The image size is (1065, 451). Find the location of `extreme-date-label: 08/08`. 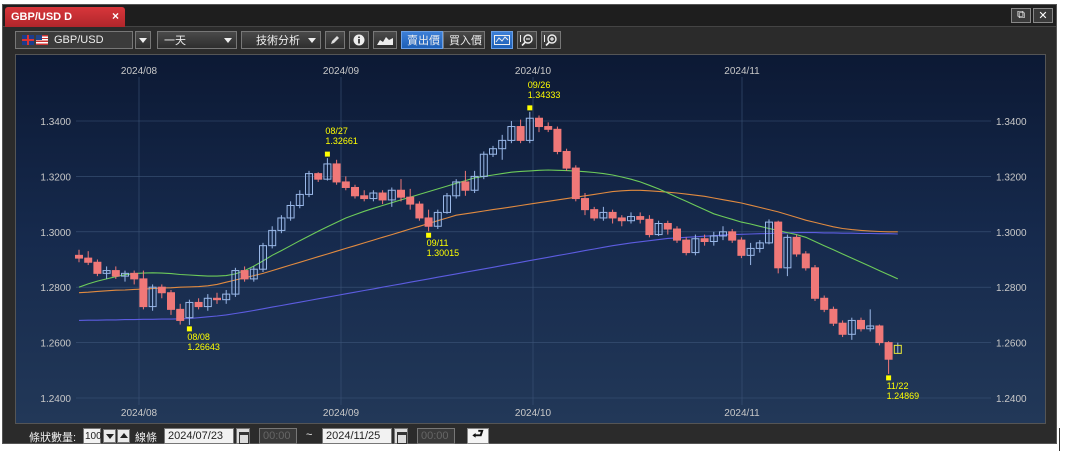

extreme-date-label: 08/08 is located at coordinates (198, 337).